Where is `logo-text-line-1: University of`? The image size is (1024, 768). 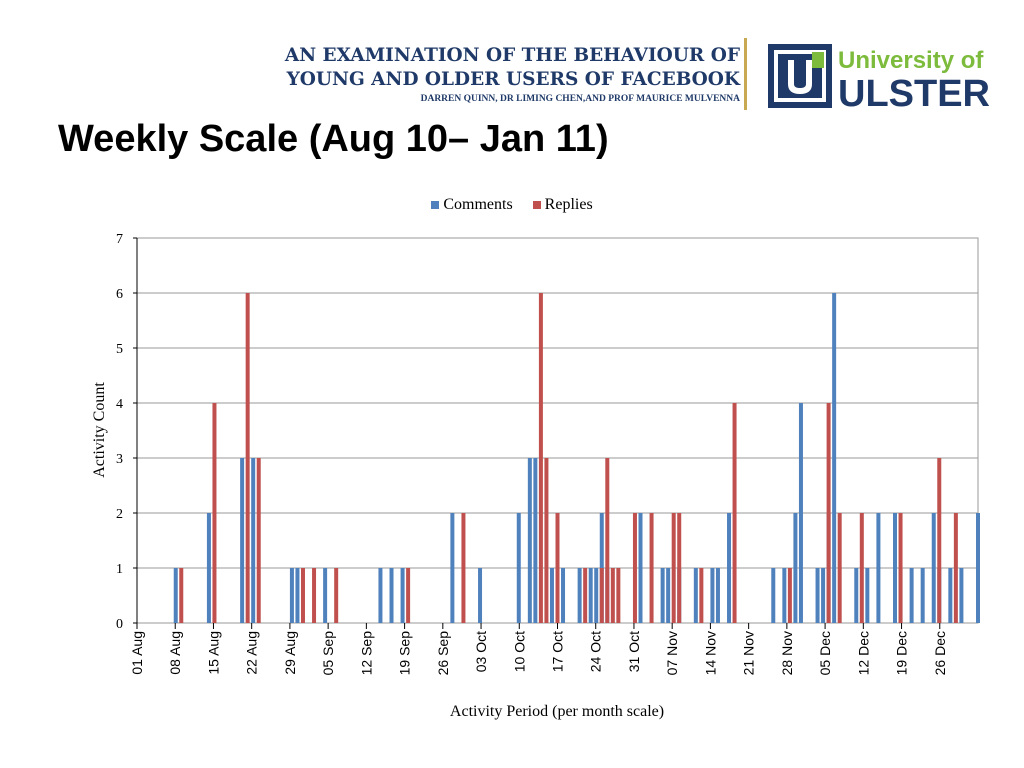
logo-text-line-1: University of is located at coordinates (911, 60).